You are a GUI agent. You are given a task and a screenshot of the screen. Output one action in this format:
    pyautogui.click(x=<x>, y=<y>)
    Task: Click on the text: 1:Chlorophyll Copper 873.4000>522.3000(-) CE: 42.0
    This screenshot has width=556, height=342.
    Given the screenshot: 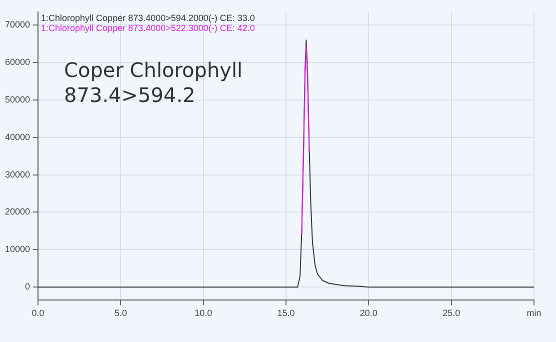 What is the action you would take?
    pyautogui.click(x=148, y=27)
    